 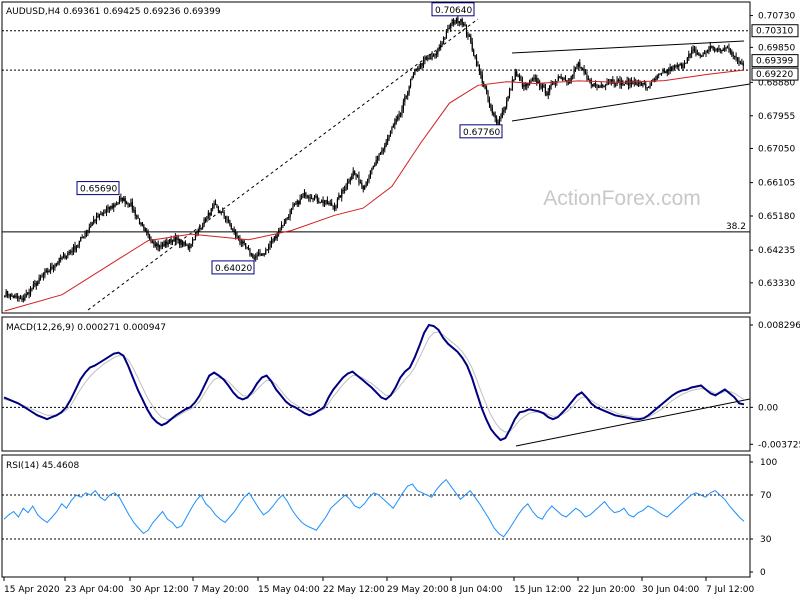 What do you see at coordinates (477, 590) in the screenshot?
I see `time-tick-label: 8 Jun 04:00` at bounding box center [477, 590].